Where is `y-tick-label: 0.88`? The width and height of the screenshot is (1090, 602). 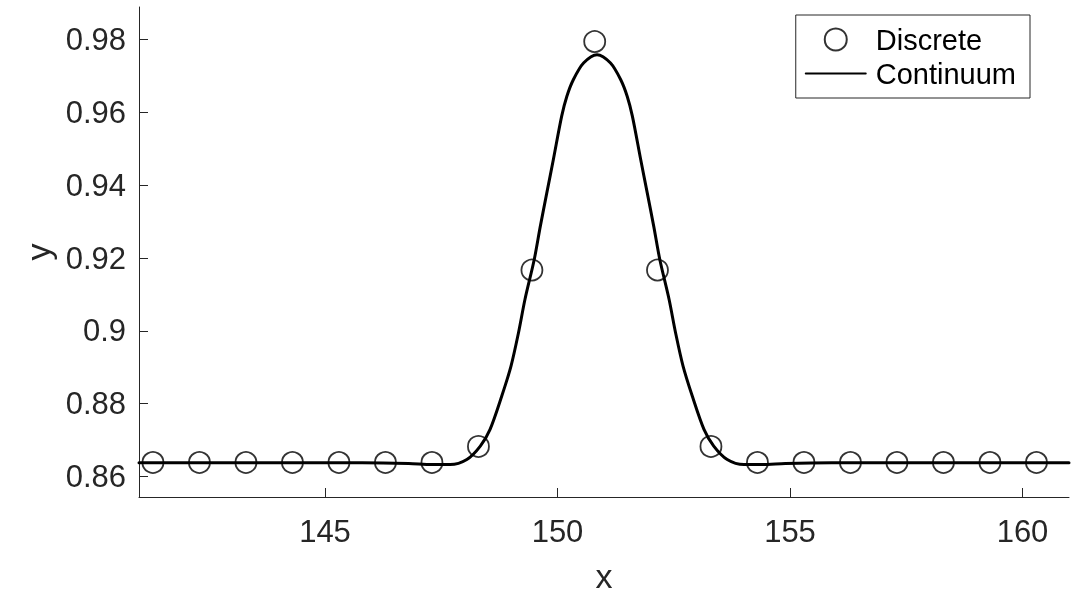 y-tick-label: 0.88 is located at coordinates (95, 404).